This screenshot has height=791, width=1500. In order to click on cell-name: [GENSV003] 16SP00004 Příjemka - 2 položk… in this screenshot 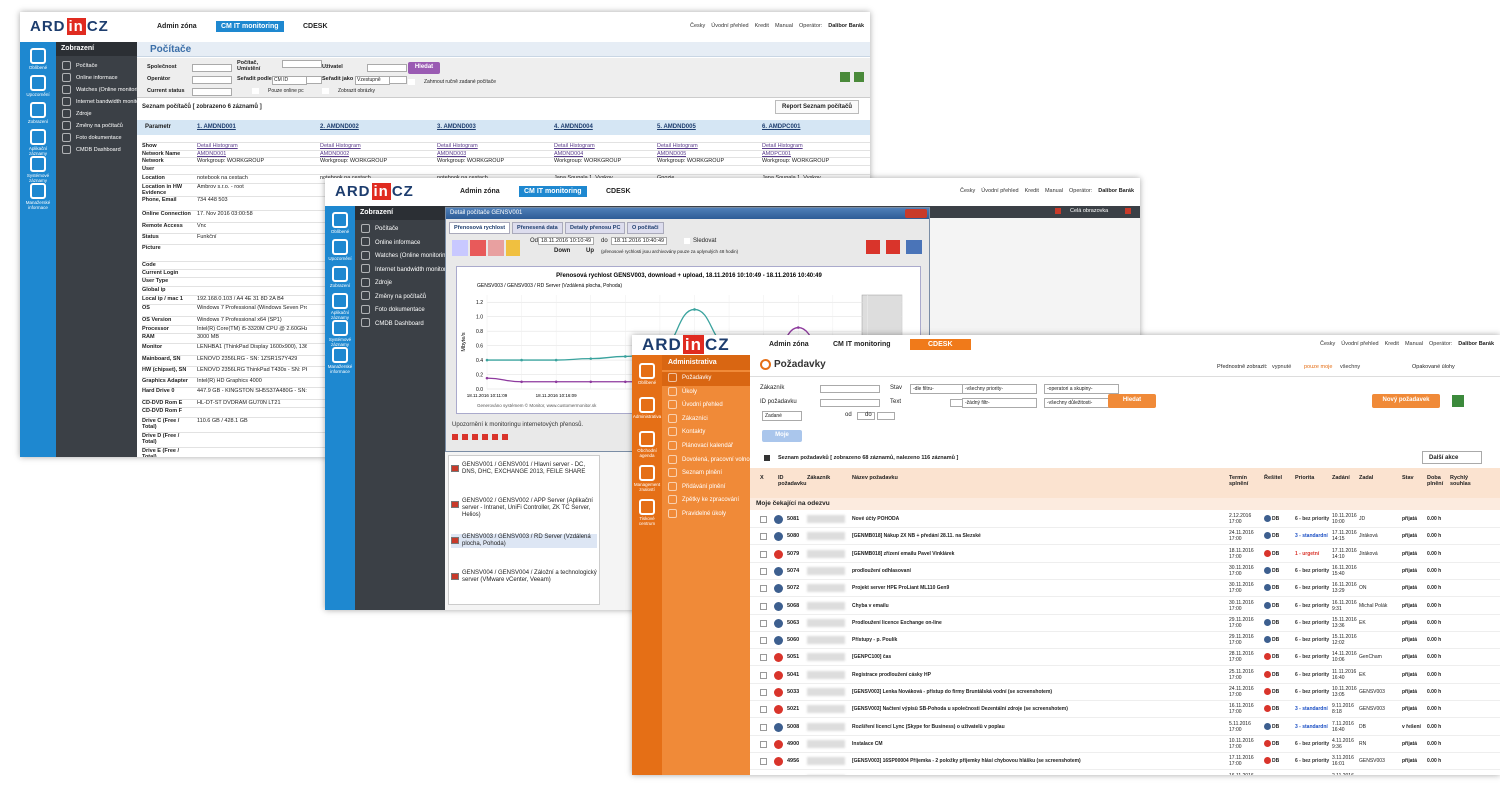, I will do `click(966, 761)`.